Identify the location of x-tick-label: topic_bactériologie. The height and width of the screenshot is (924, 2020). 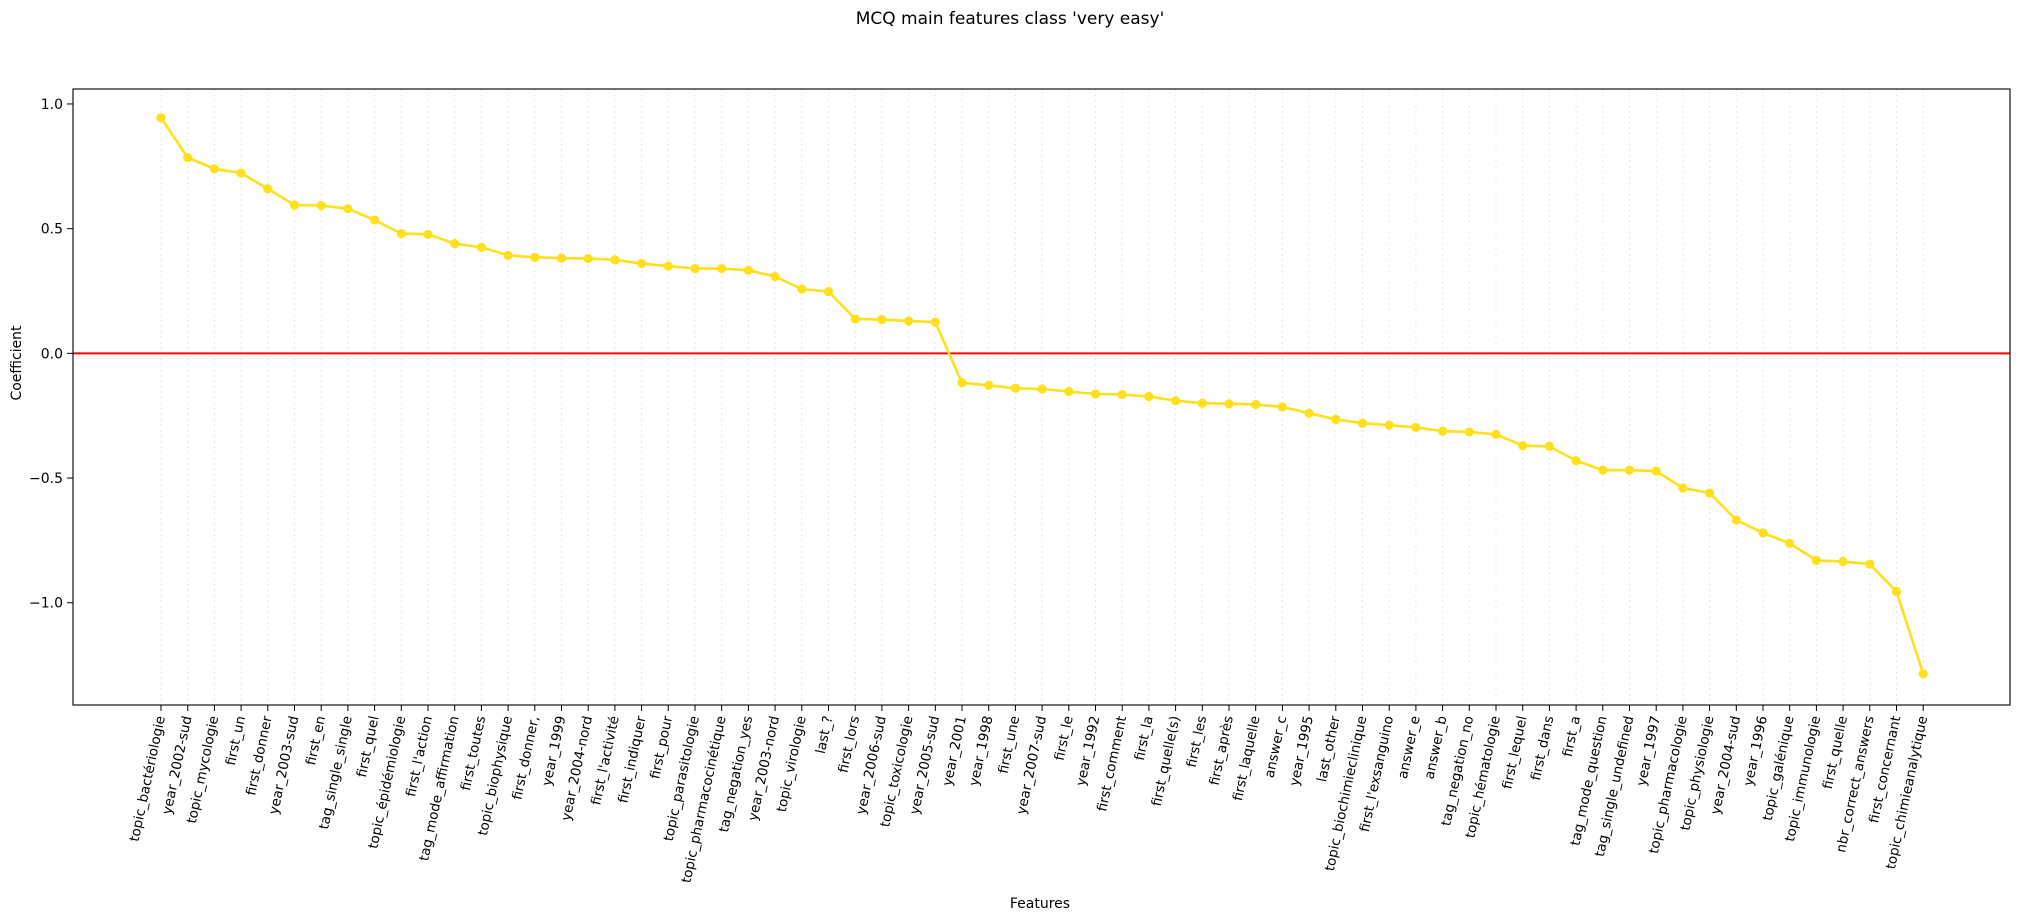
(148, 779).